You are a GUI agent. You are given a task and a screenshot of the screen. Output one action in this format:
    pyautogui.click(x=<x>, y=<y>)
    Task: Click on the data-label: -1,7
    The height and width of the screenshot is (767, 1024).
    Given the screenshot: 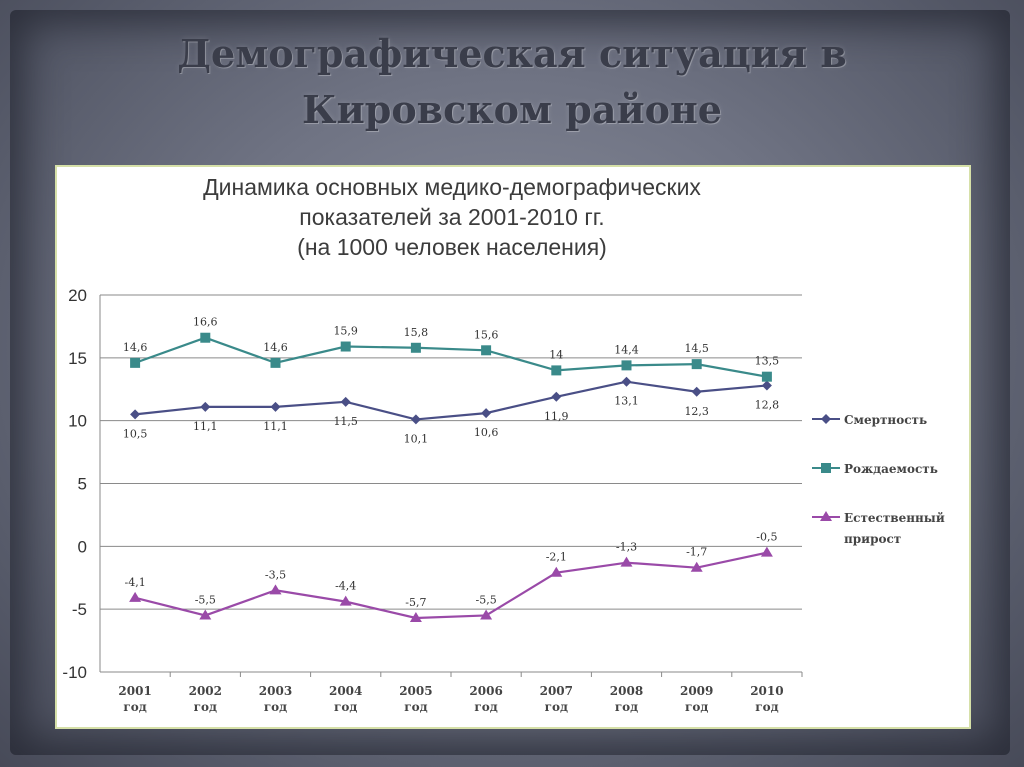 What is the action you would take?
    pyautogui.click(x=696, y=552)
    